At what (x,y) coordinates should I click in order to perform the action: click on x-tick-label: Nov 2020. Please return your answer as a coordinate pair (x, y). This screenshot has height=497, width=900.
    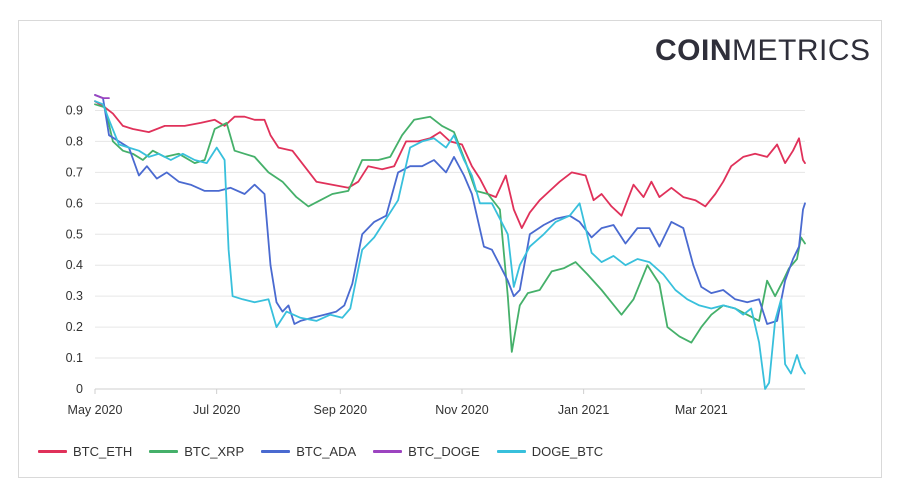
    Looking at the image, I should click on (462, 410).